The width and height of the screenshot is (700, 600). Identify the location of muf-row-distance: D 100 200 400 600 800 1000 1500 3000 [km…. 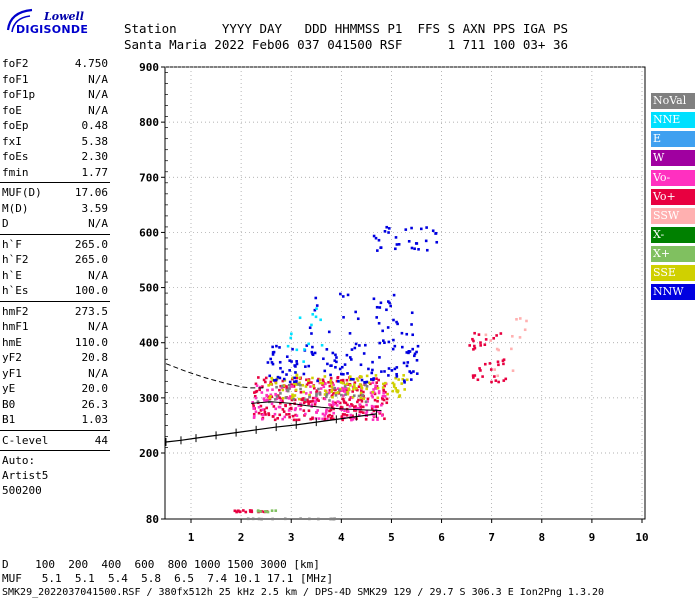
(161, 564).